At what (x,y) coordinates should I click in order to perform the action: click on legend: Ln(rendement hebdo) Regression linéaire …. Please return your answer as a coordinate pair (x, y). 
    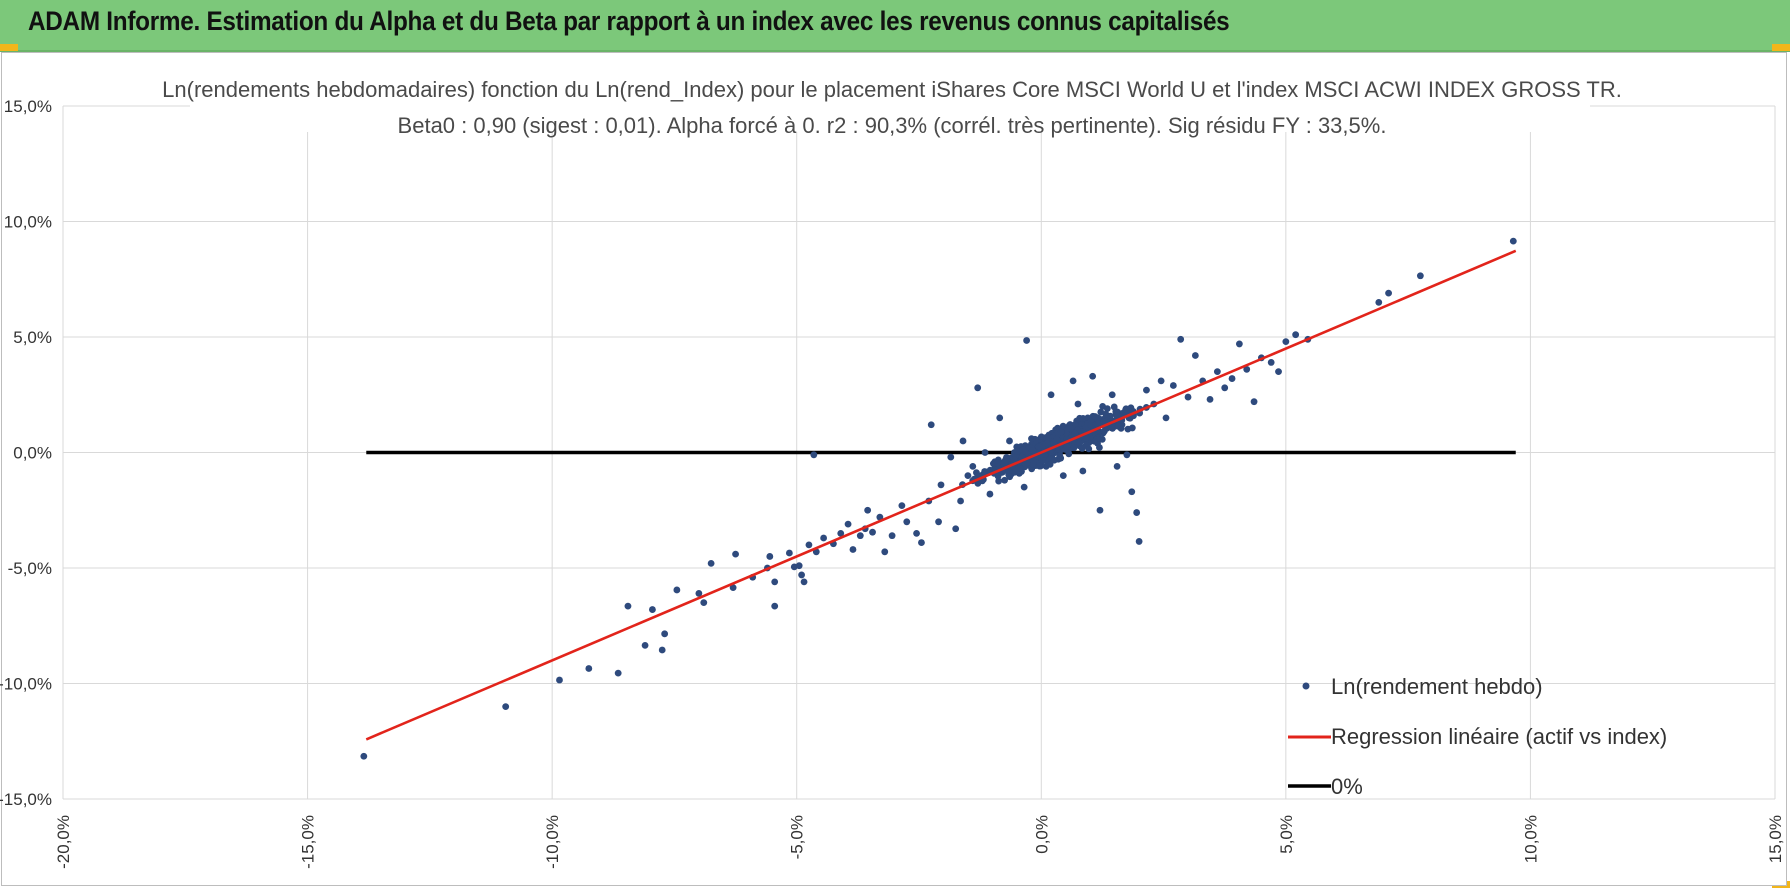
    Looking at the image, I should click on (1477, 736).